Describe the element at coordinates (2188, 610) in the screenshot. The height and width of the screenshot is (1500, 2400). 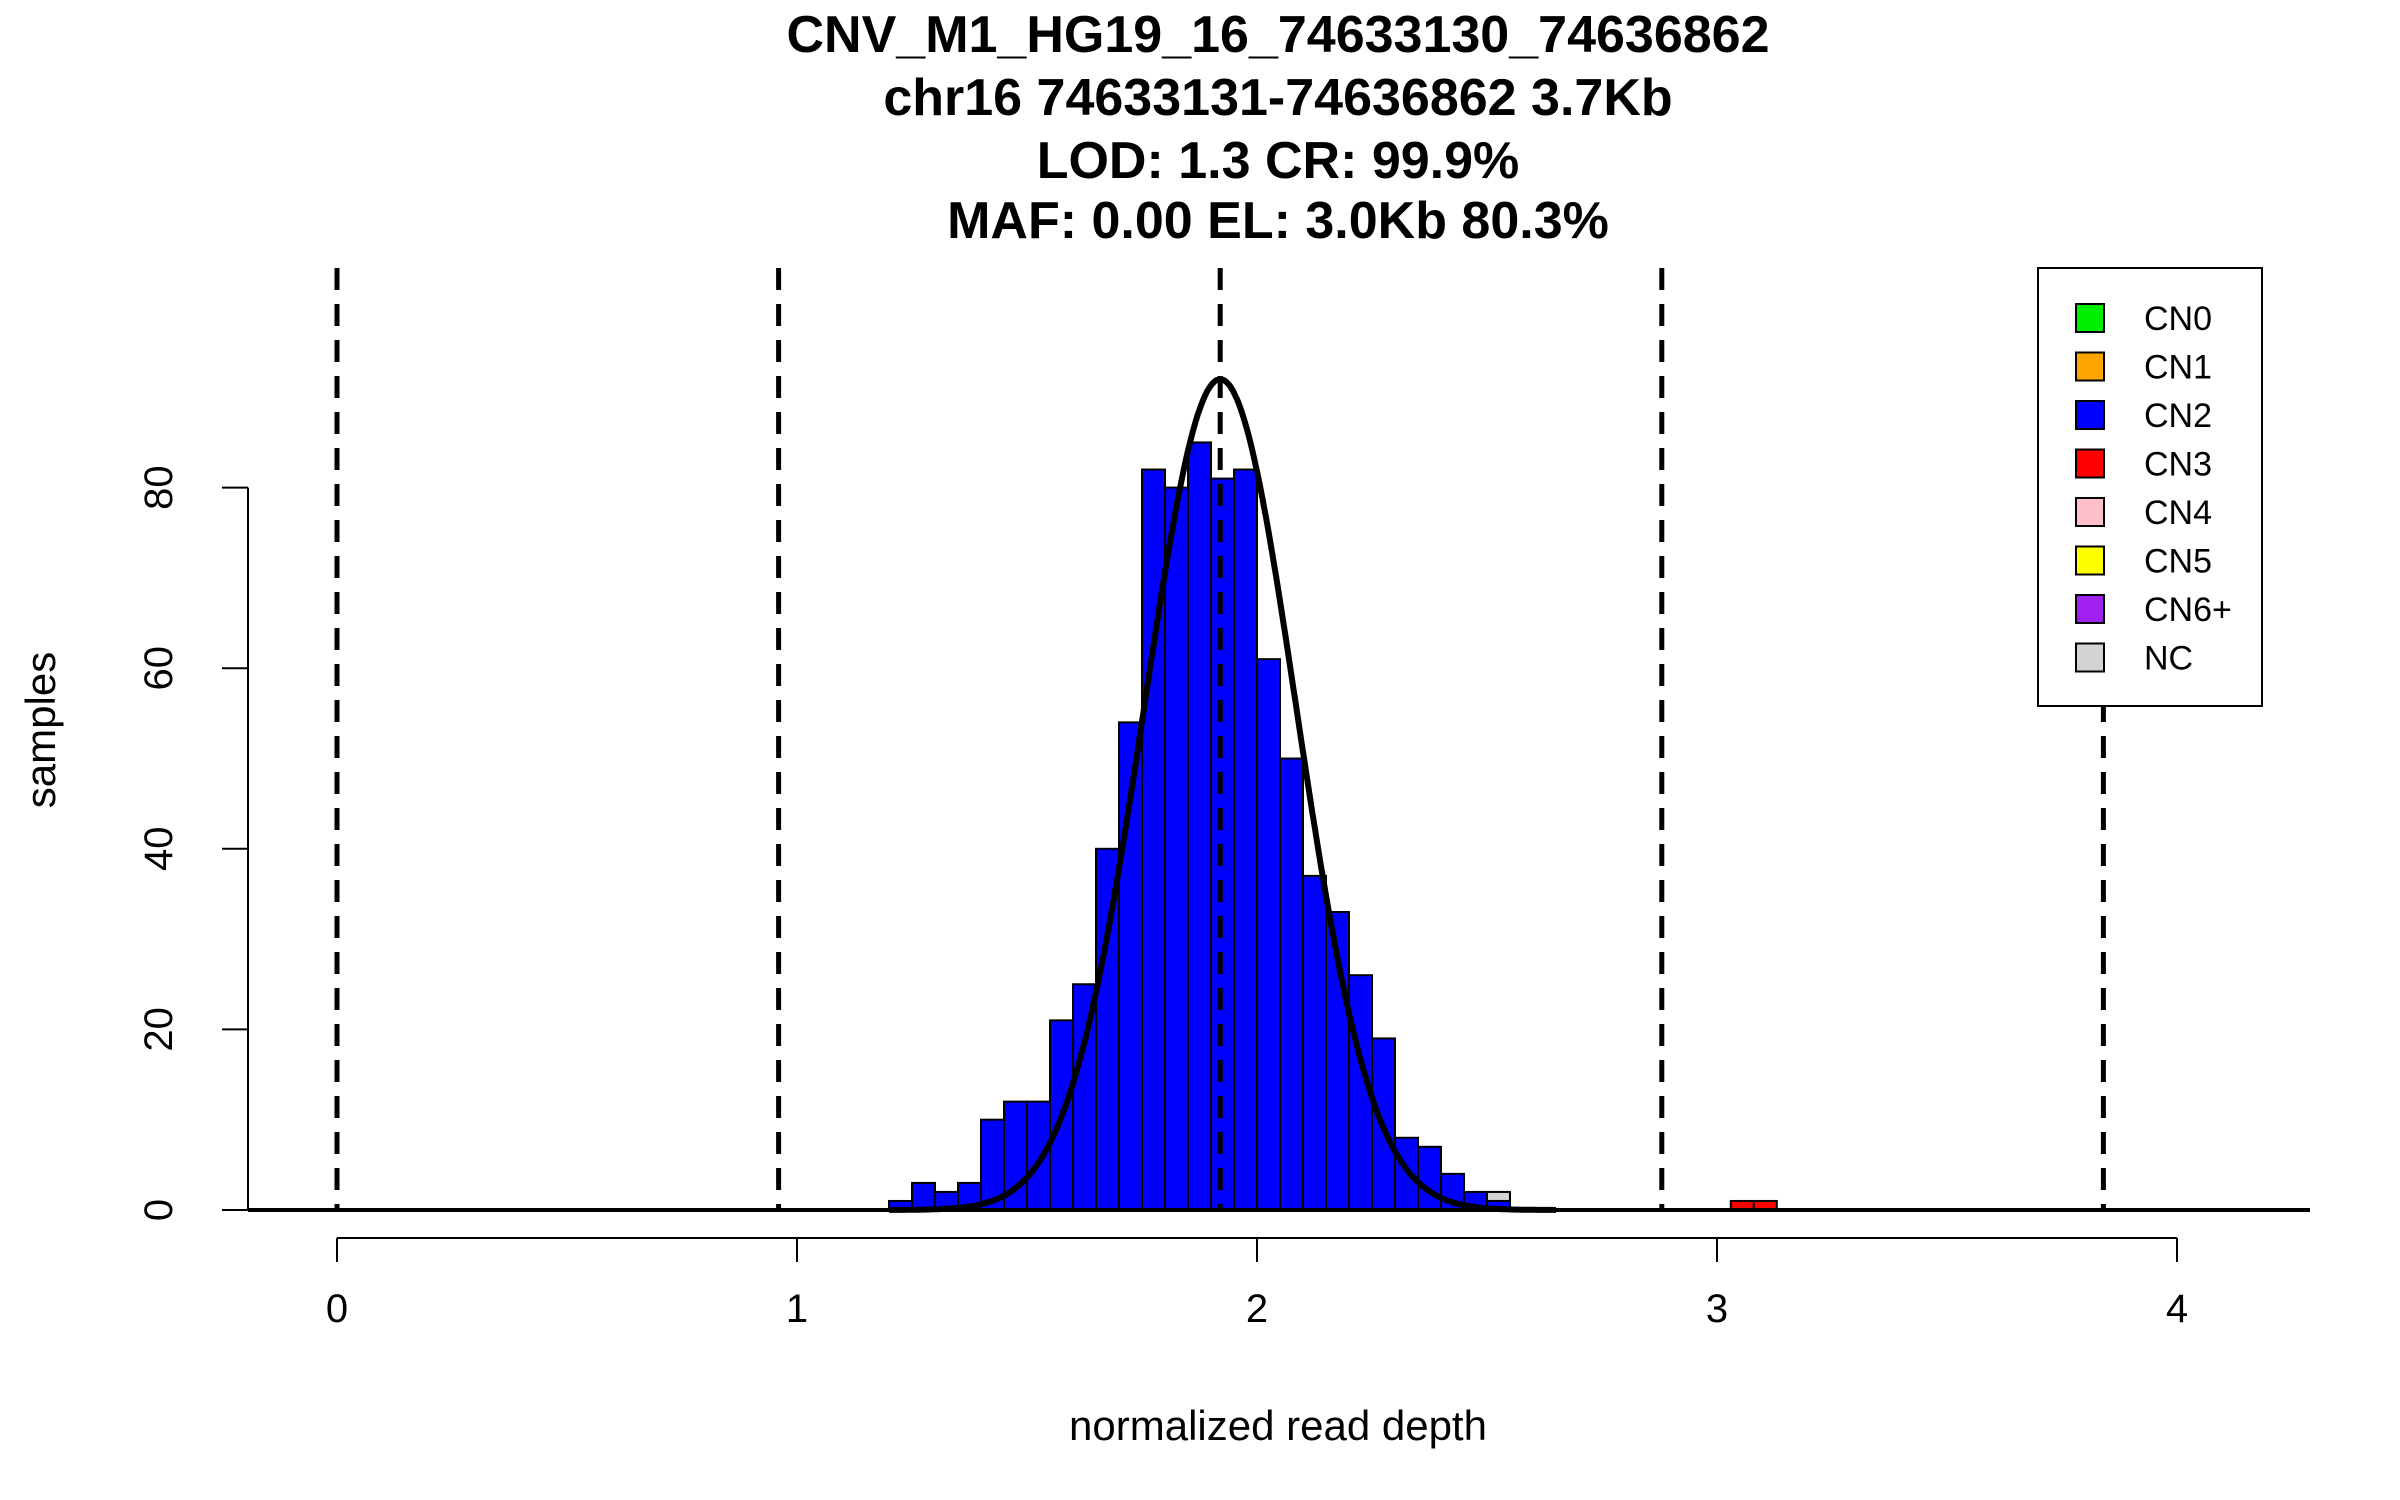
I see `legend-label-cn6plus: CN6+` at that location.